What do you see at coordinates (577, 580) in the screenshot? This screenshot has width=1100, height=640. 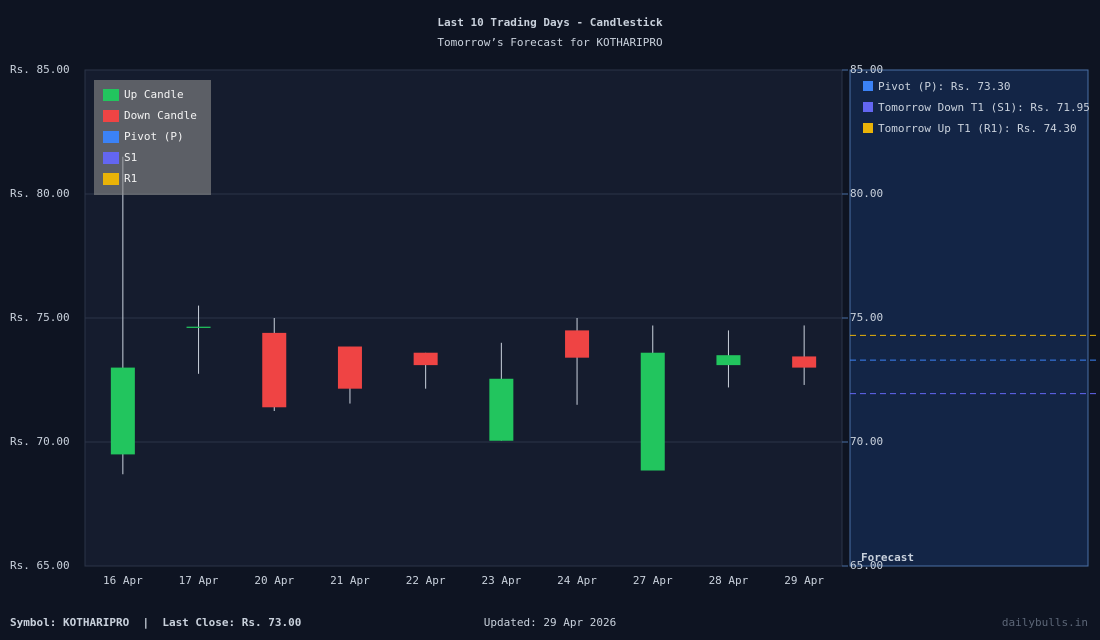 I see `x-tick-label: 24 Apr` at bounding box center [577, 580].